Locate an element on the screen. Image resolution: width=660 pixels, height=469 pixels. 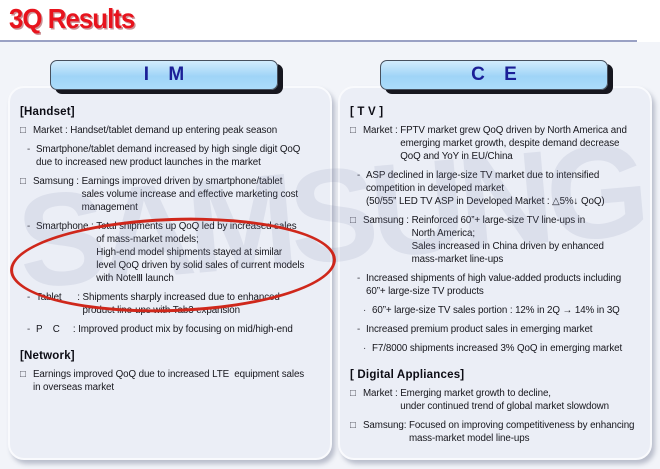
section-heading-tv: [ T V ] is located at coordinates (367, 112).